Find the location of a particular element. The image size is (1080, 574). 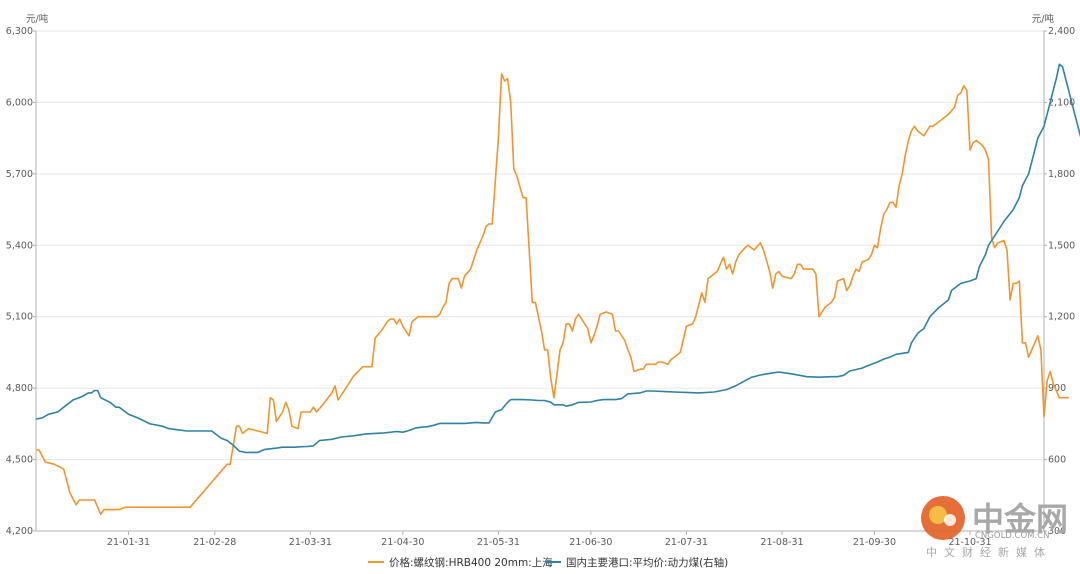

logo-dot-icon is located at coordinates (950, 520).